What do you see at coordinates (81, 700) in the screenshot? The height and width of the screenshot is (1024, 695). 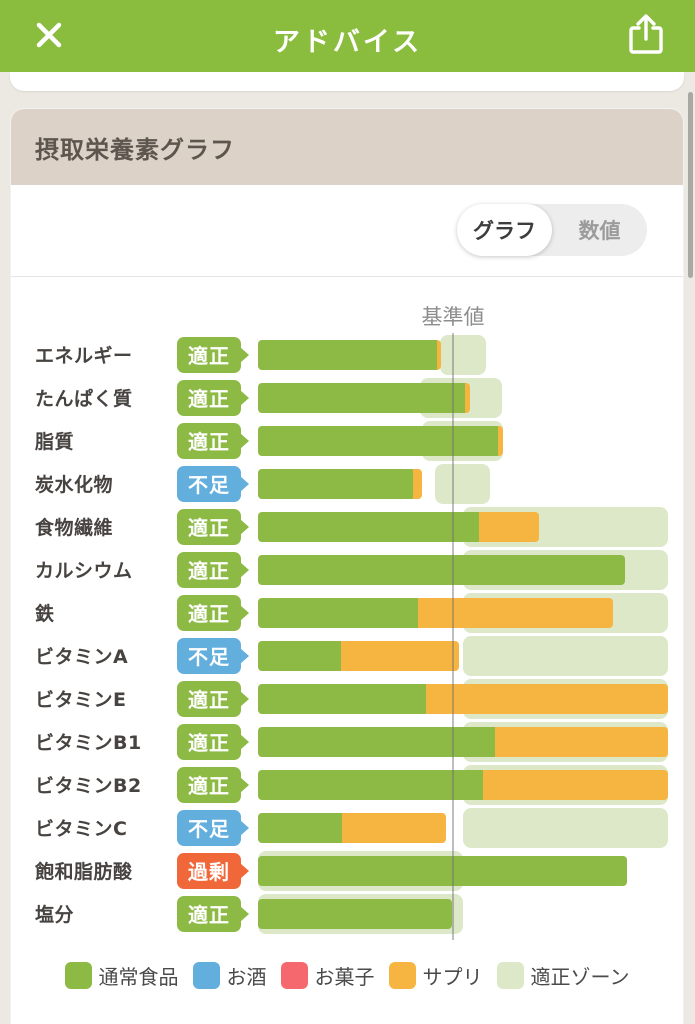 I see `nutrient-label: ビタミンE` at bounding box center [81, 700].